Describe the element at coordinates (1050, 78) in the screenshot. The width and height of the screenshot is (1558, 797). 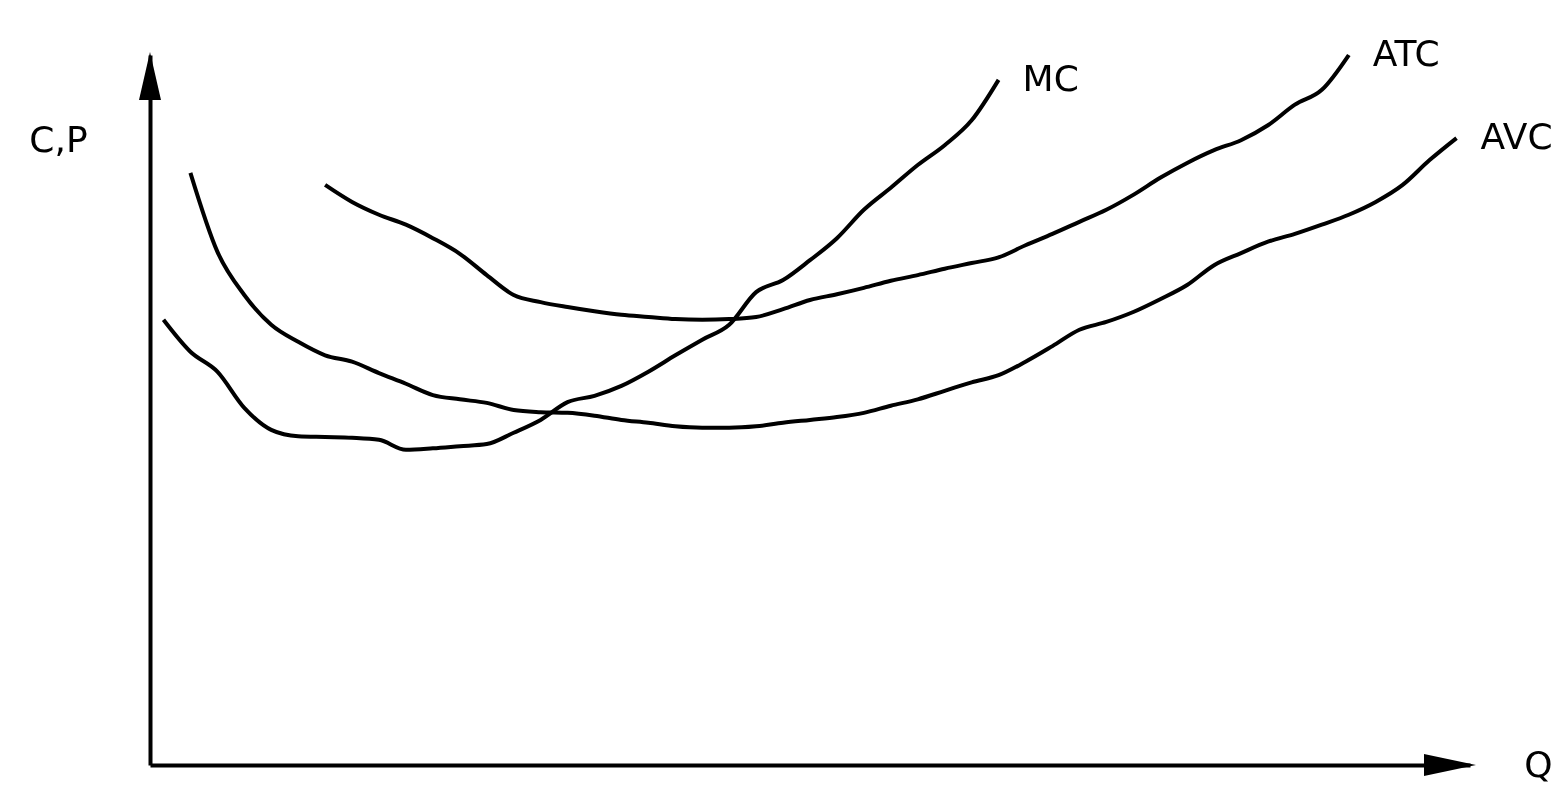
I see `series-label: MC` at that location.